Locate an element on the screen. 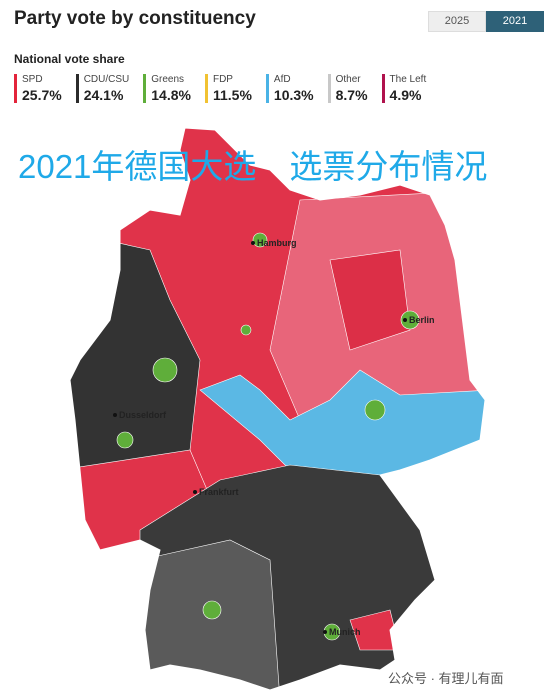 The height and width of the screenshot is (699, 546). legend-share: 25.7% is located at coordinates (42, 95).